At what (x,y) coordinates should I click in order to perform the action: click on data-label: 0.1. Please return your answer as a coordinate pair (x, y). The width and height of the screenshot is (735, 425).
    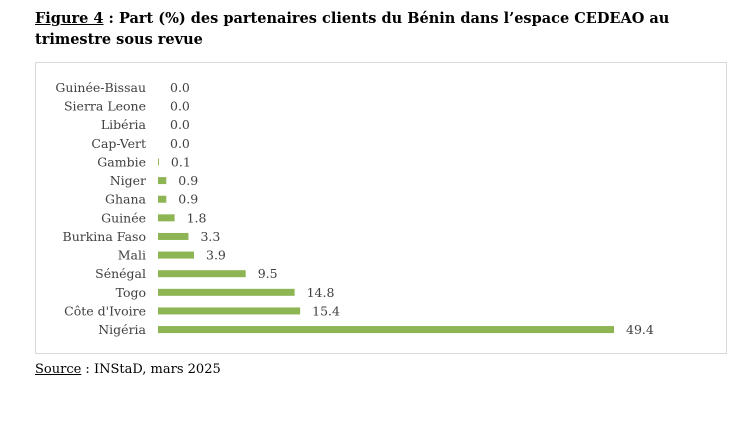
    Looking at the image, I should click on (181, 161).